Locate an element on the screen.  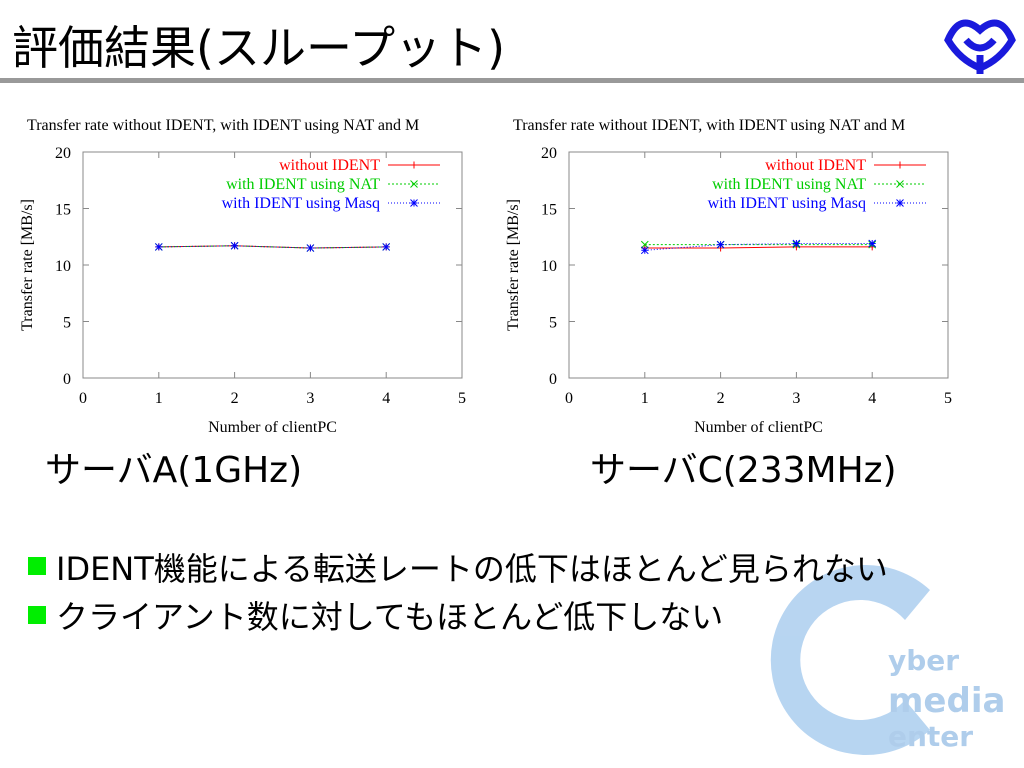
slide-title: 評価結果(スループット) is located at coordinates (258, 48).